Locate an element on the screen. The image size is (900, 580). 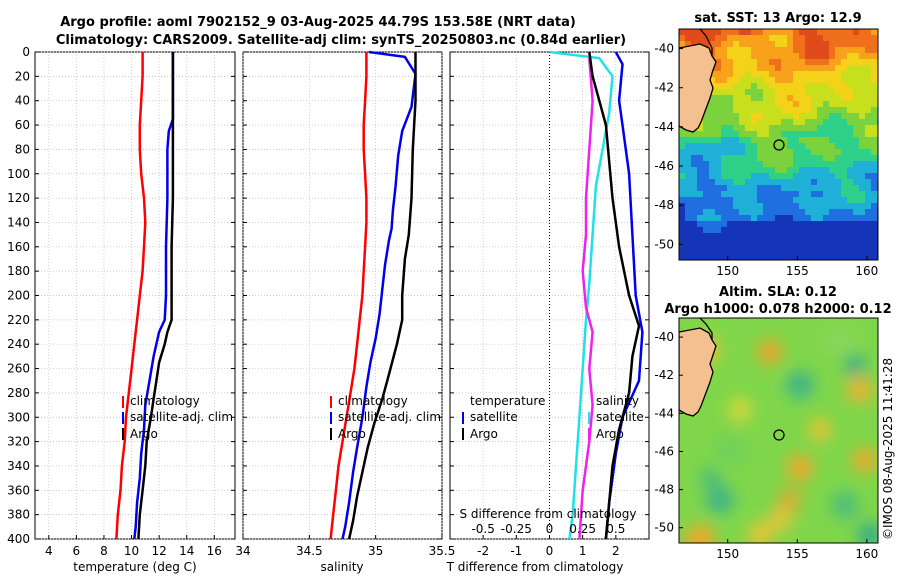
series-line-argo is located at coordinates (382, 296).